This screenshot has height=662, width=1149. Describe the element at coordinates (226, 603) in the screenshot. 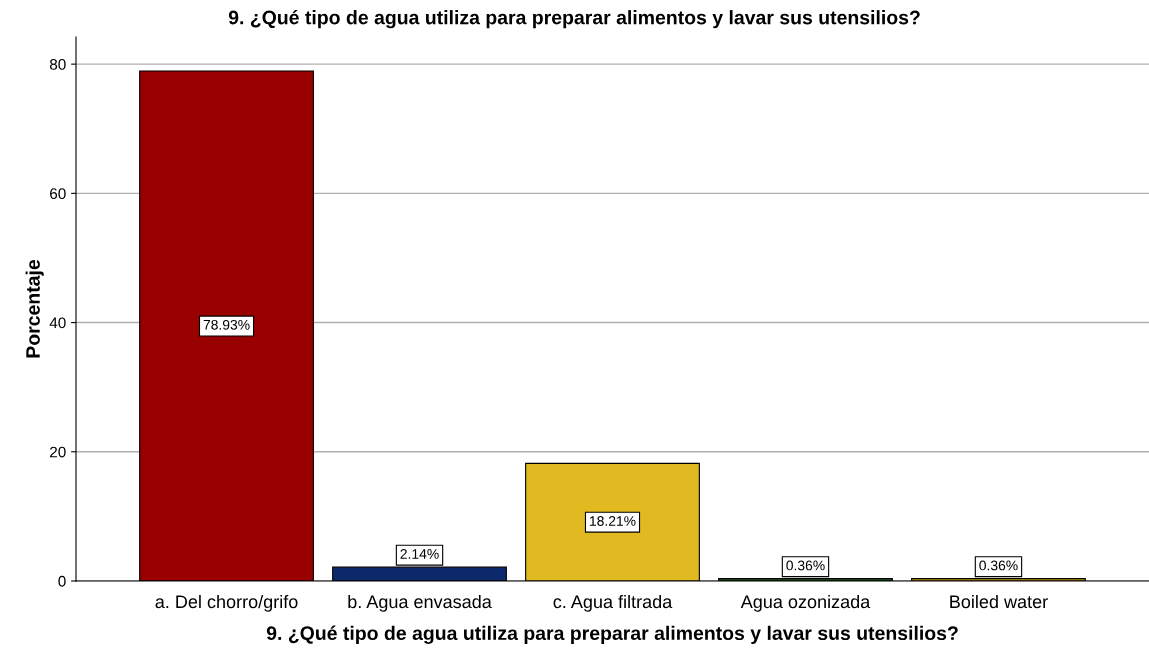

I see `x-tick-label: a. Del chorro/grifo` at that location.